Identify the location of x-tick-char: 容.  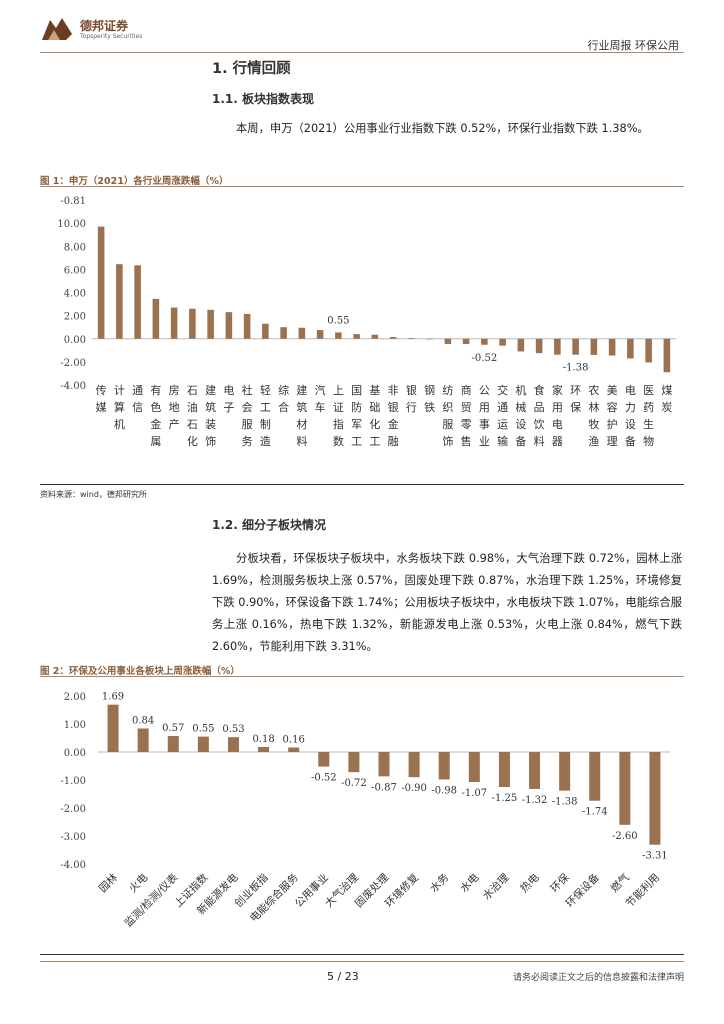
(612, 407).